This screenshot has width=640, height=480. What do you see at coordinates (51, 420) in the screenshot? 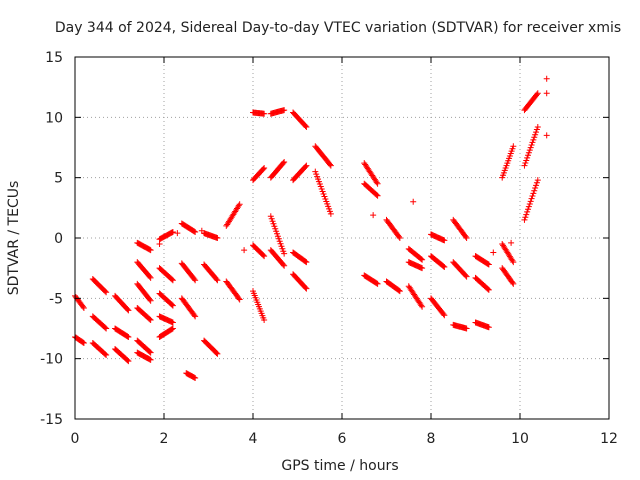
I see `y-tick-label: -15` at bounding box center [51, 420].